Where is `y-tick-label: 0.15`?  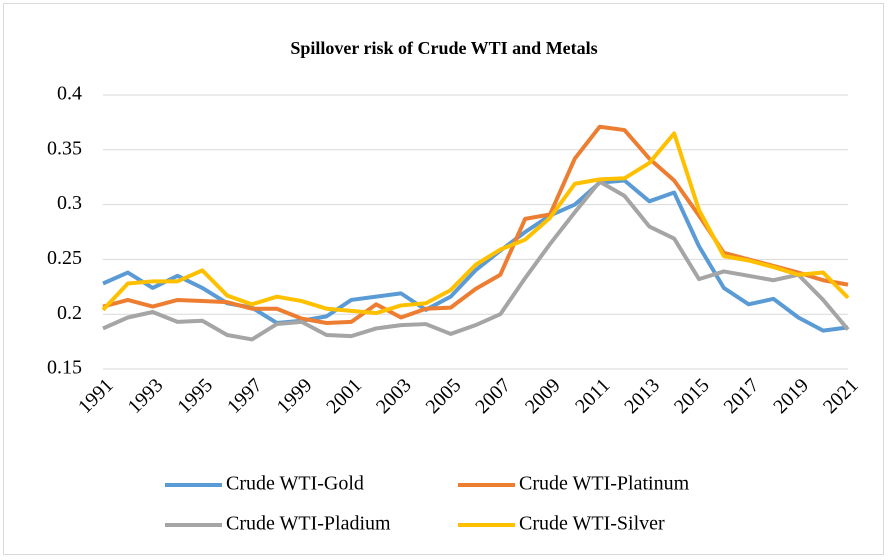
y-tick-label: 0.15 is located at coordinates (64, 368).